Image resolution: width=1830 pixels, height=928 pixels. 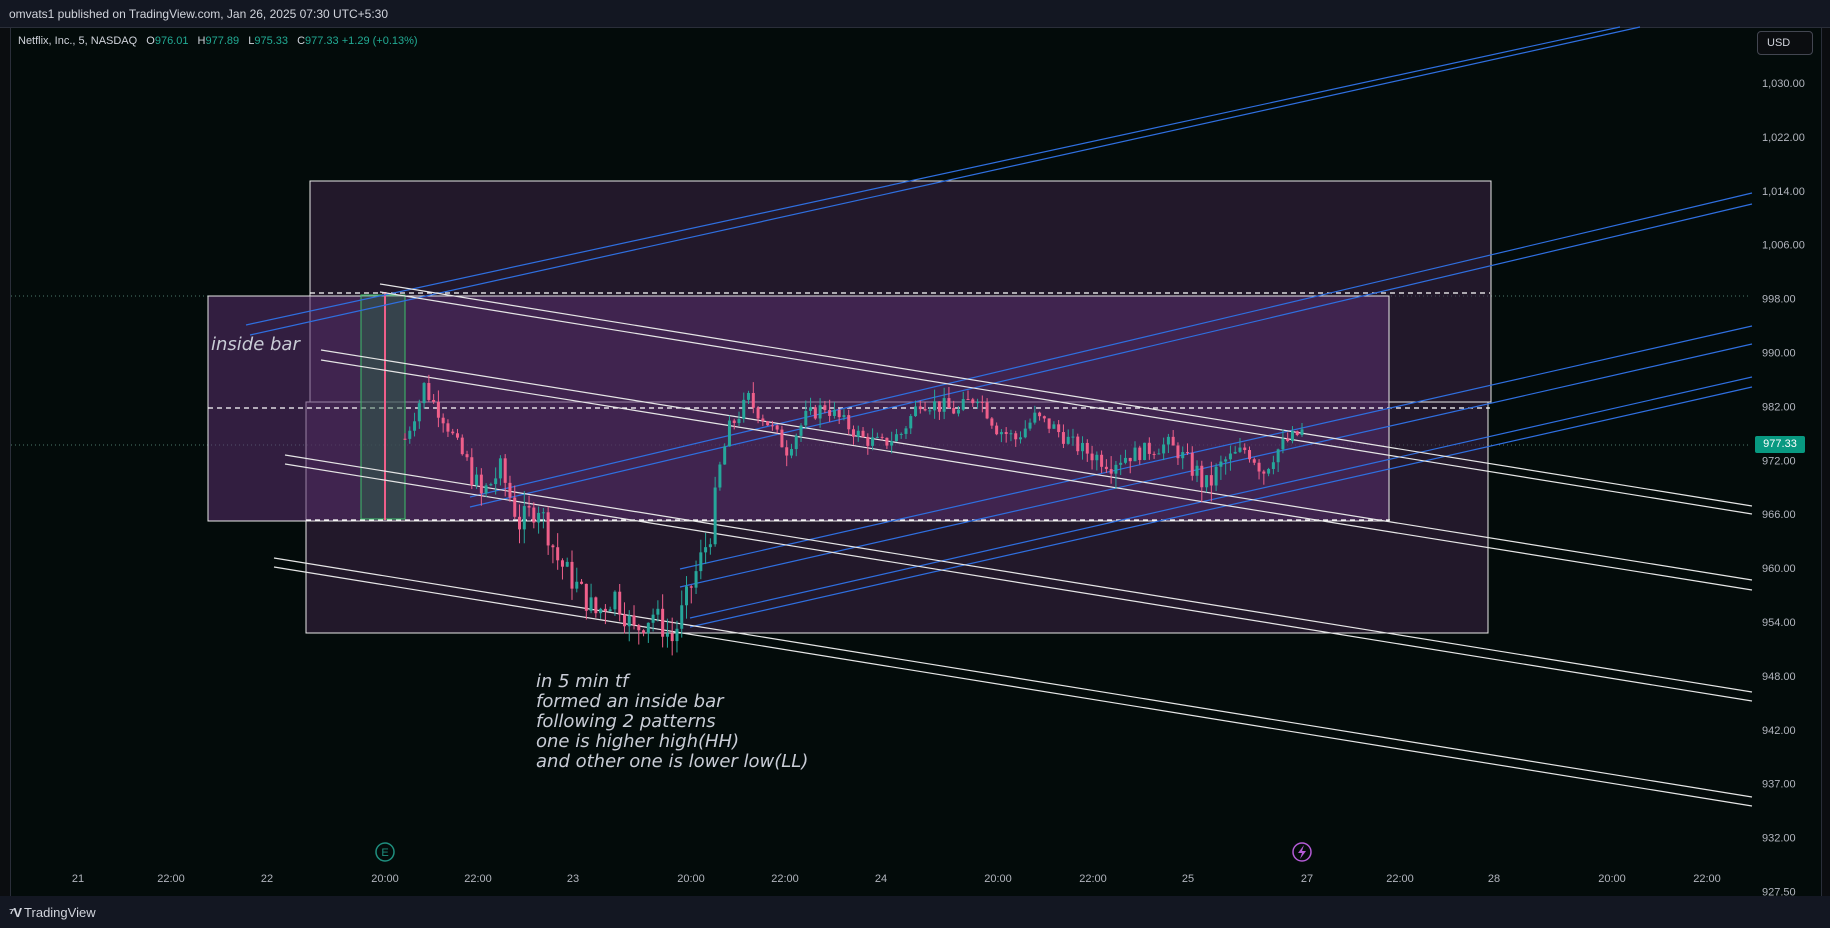 I want to click on y-tick-label: 942.00, so click(x=1779, y=731).